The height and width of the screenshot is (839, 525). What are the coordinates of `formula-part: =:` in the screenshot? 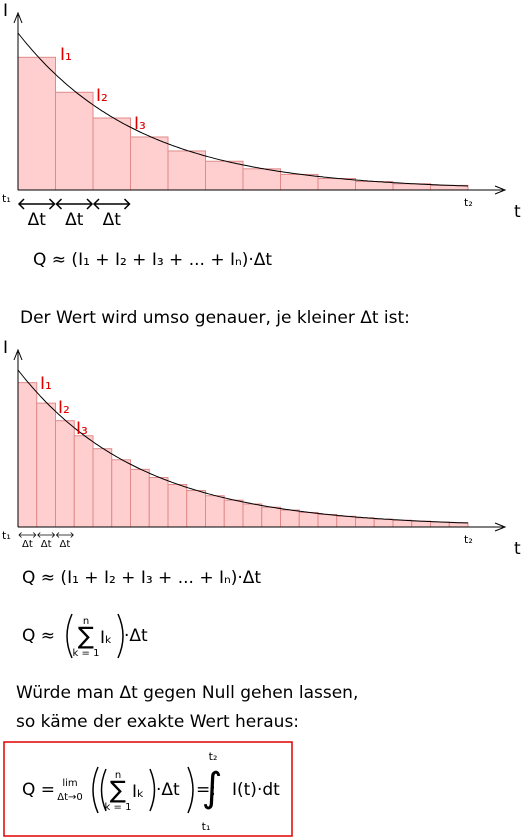 It's located at (206, 790).